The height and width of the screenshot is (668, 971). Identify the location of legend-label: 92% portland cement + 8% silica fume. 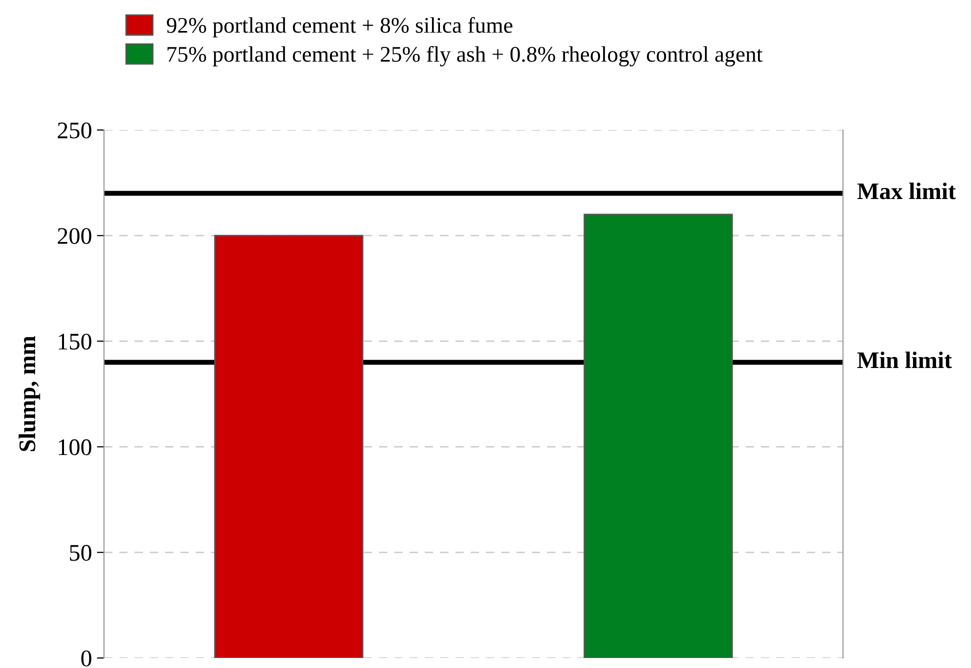
(339, 27).